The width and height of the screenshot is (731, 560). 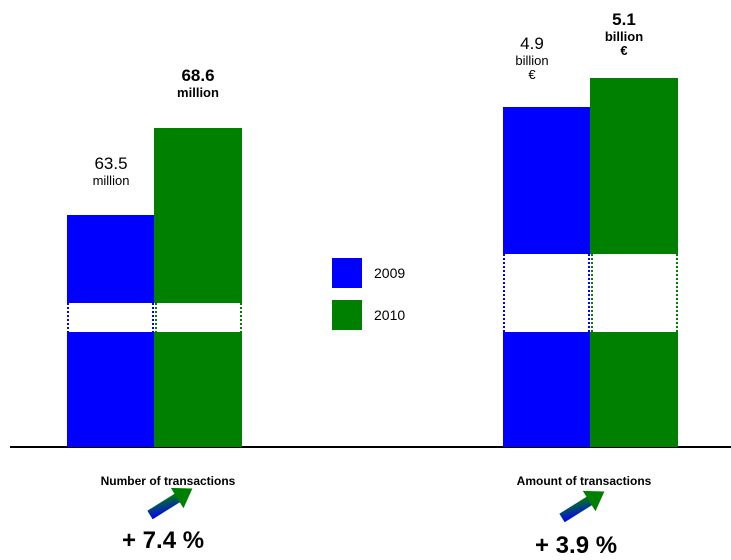 What do you see at coordinates (390, 273) in the screenshot?
I see `legend-label-2009: 2009` at bounding box center [390, 273].